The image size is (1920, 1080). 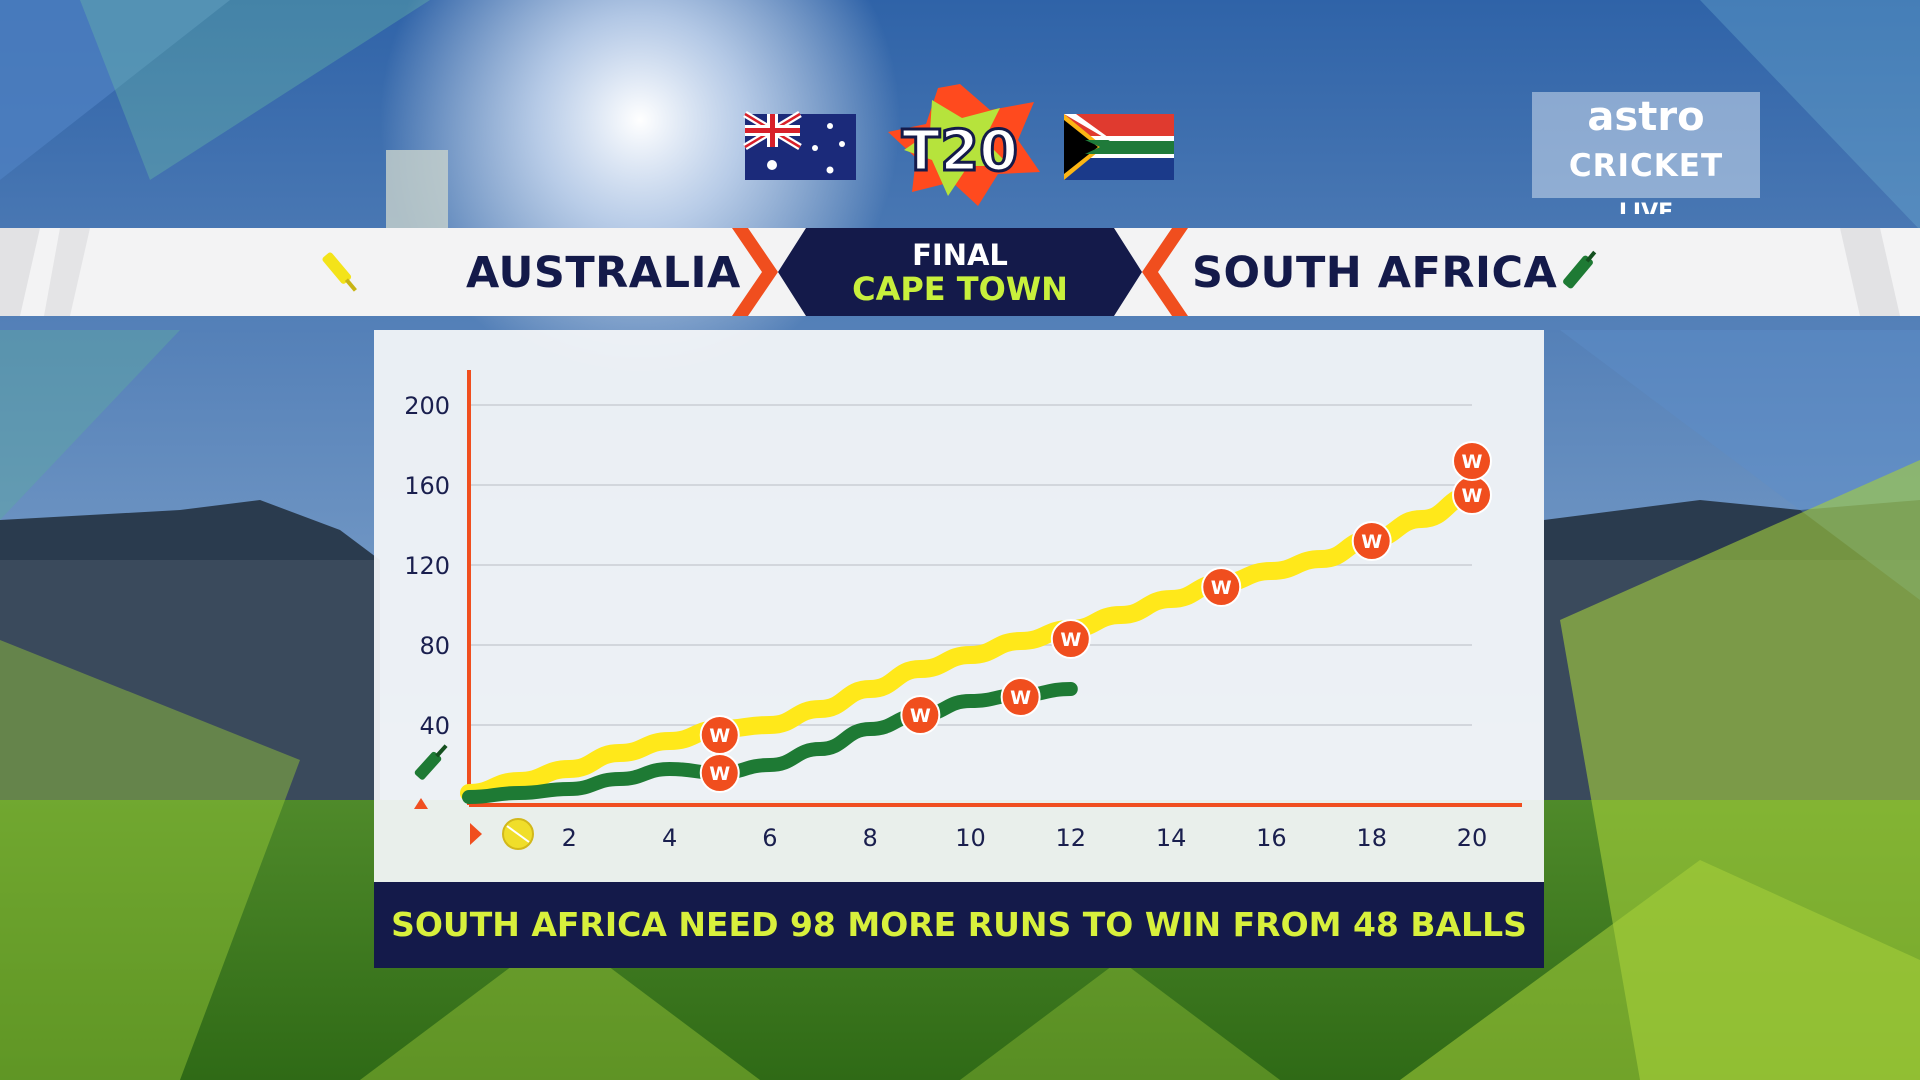 What do you see at coordinates (1071, 838) in the screenshot?
I see `x-tick-label: 12` at bounding box center [1071, 838].